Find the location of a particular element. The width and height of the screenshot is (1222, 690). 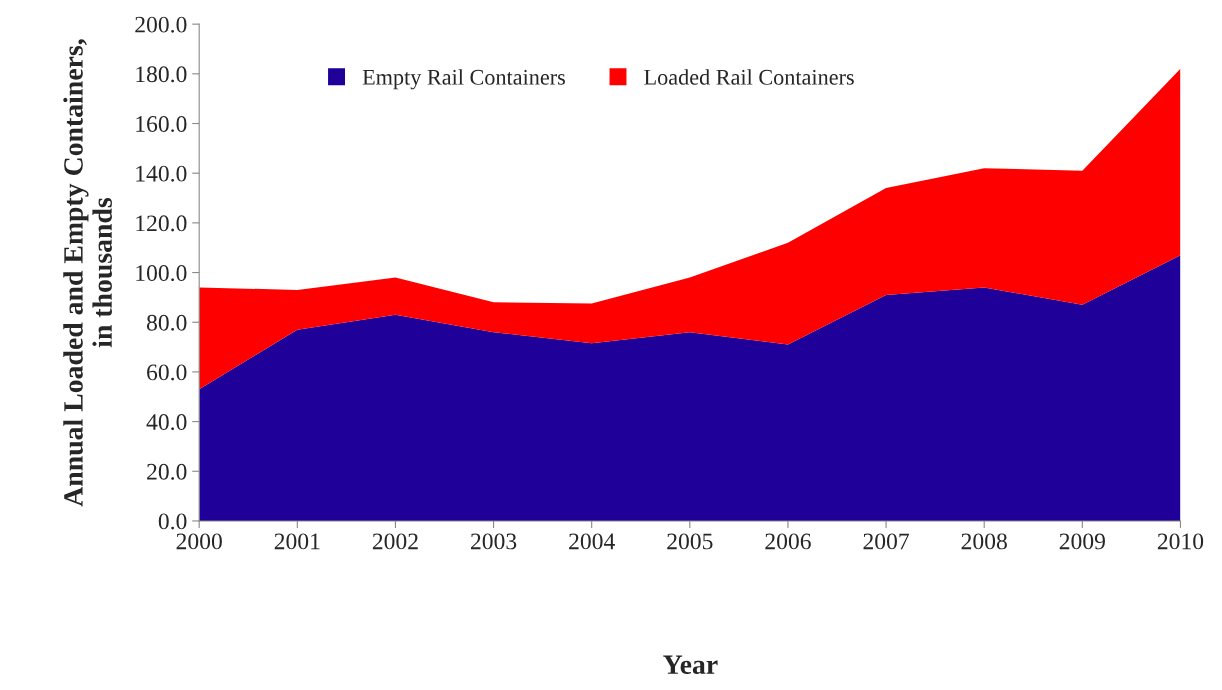

y-tick-label: 200.0 is located at coordinates (161, 24).